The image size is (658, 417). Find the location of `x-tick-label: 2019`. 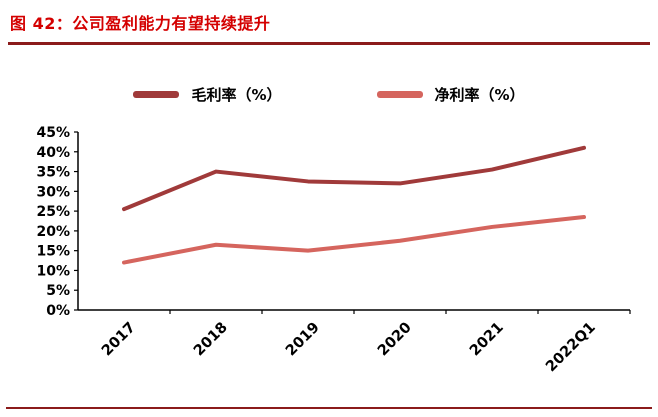

x-tick-label: 2019 is located at coordinates (303, 340).